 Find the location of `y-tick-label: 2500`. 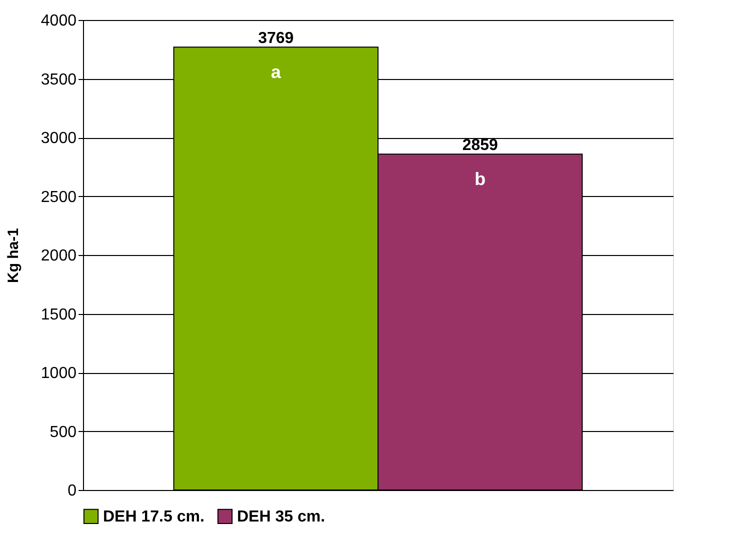

y-tick-label: 2500 is located at coordinates (58, 197).